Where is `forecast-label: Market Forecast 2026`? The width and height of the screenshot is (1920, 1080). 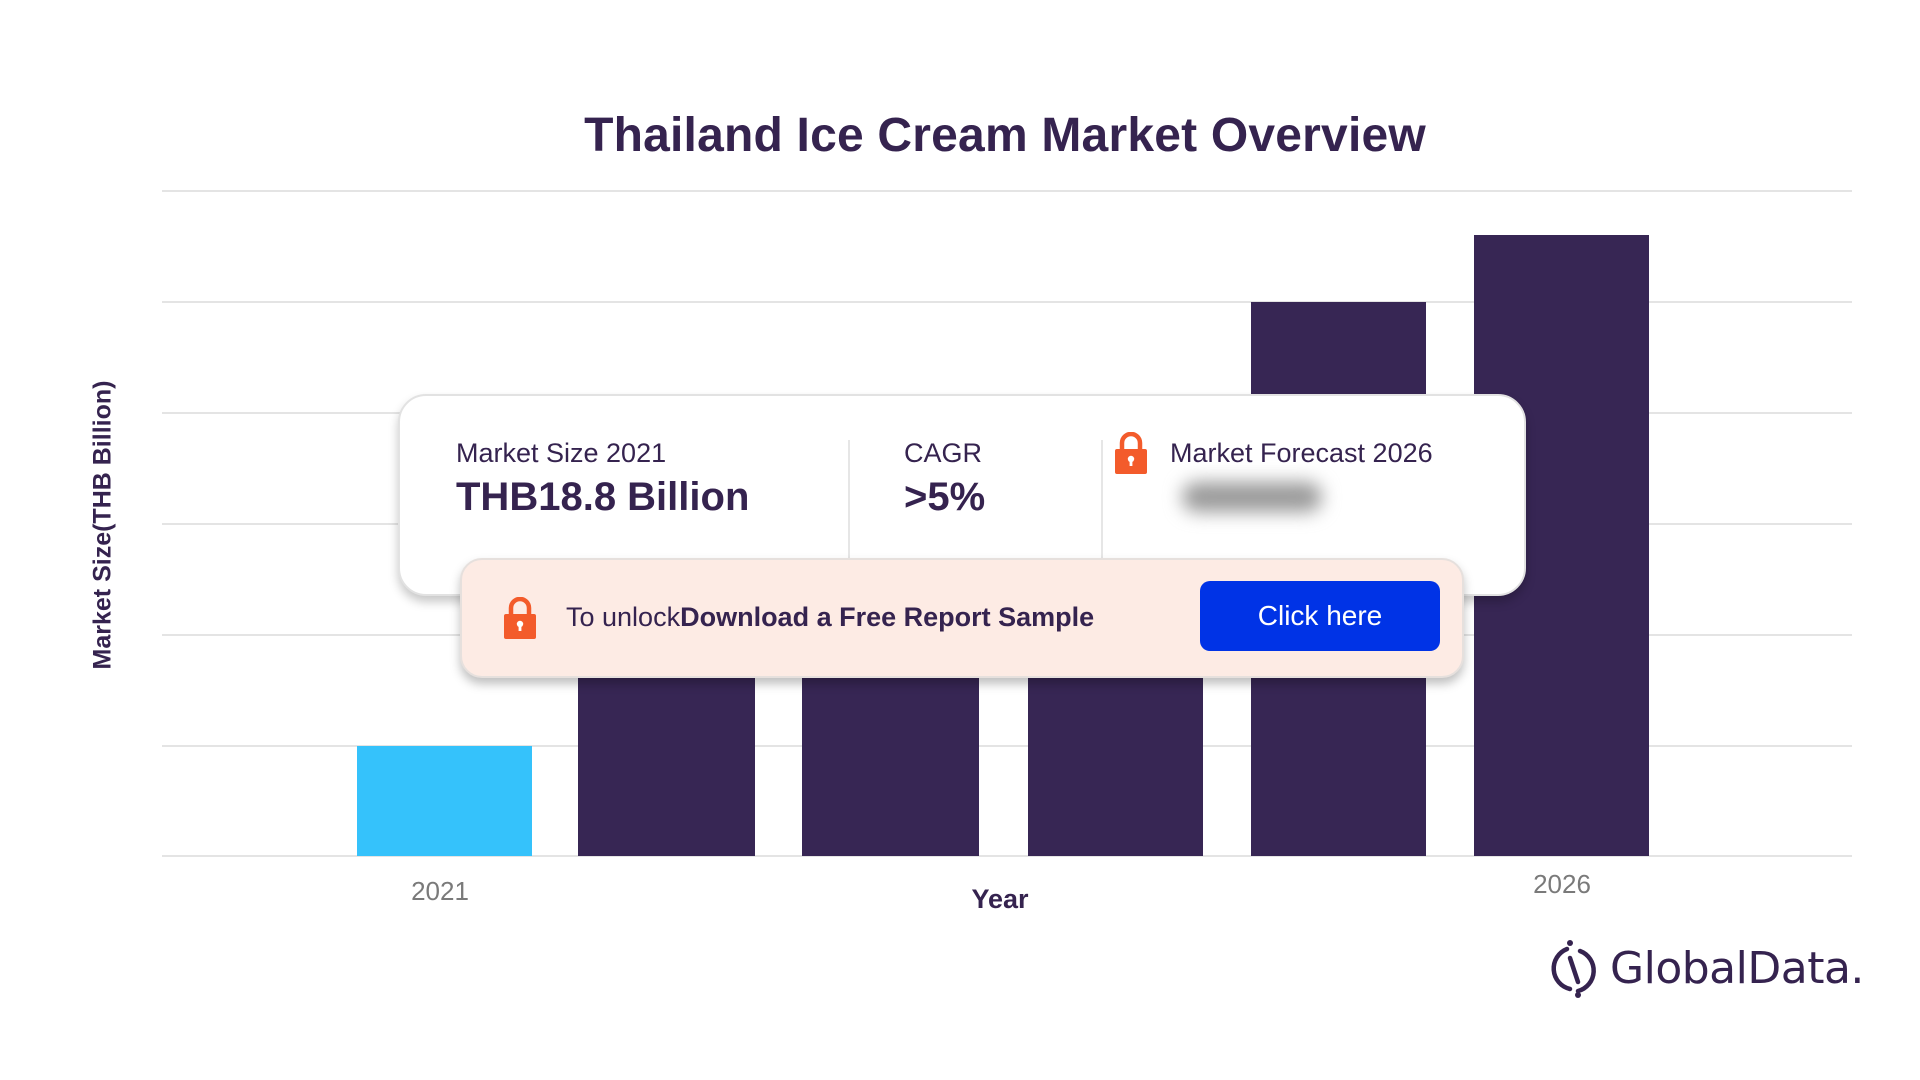
forecast-label: Market Forecast 2026 is located at coordinates (1301, 453).